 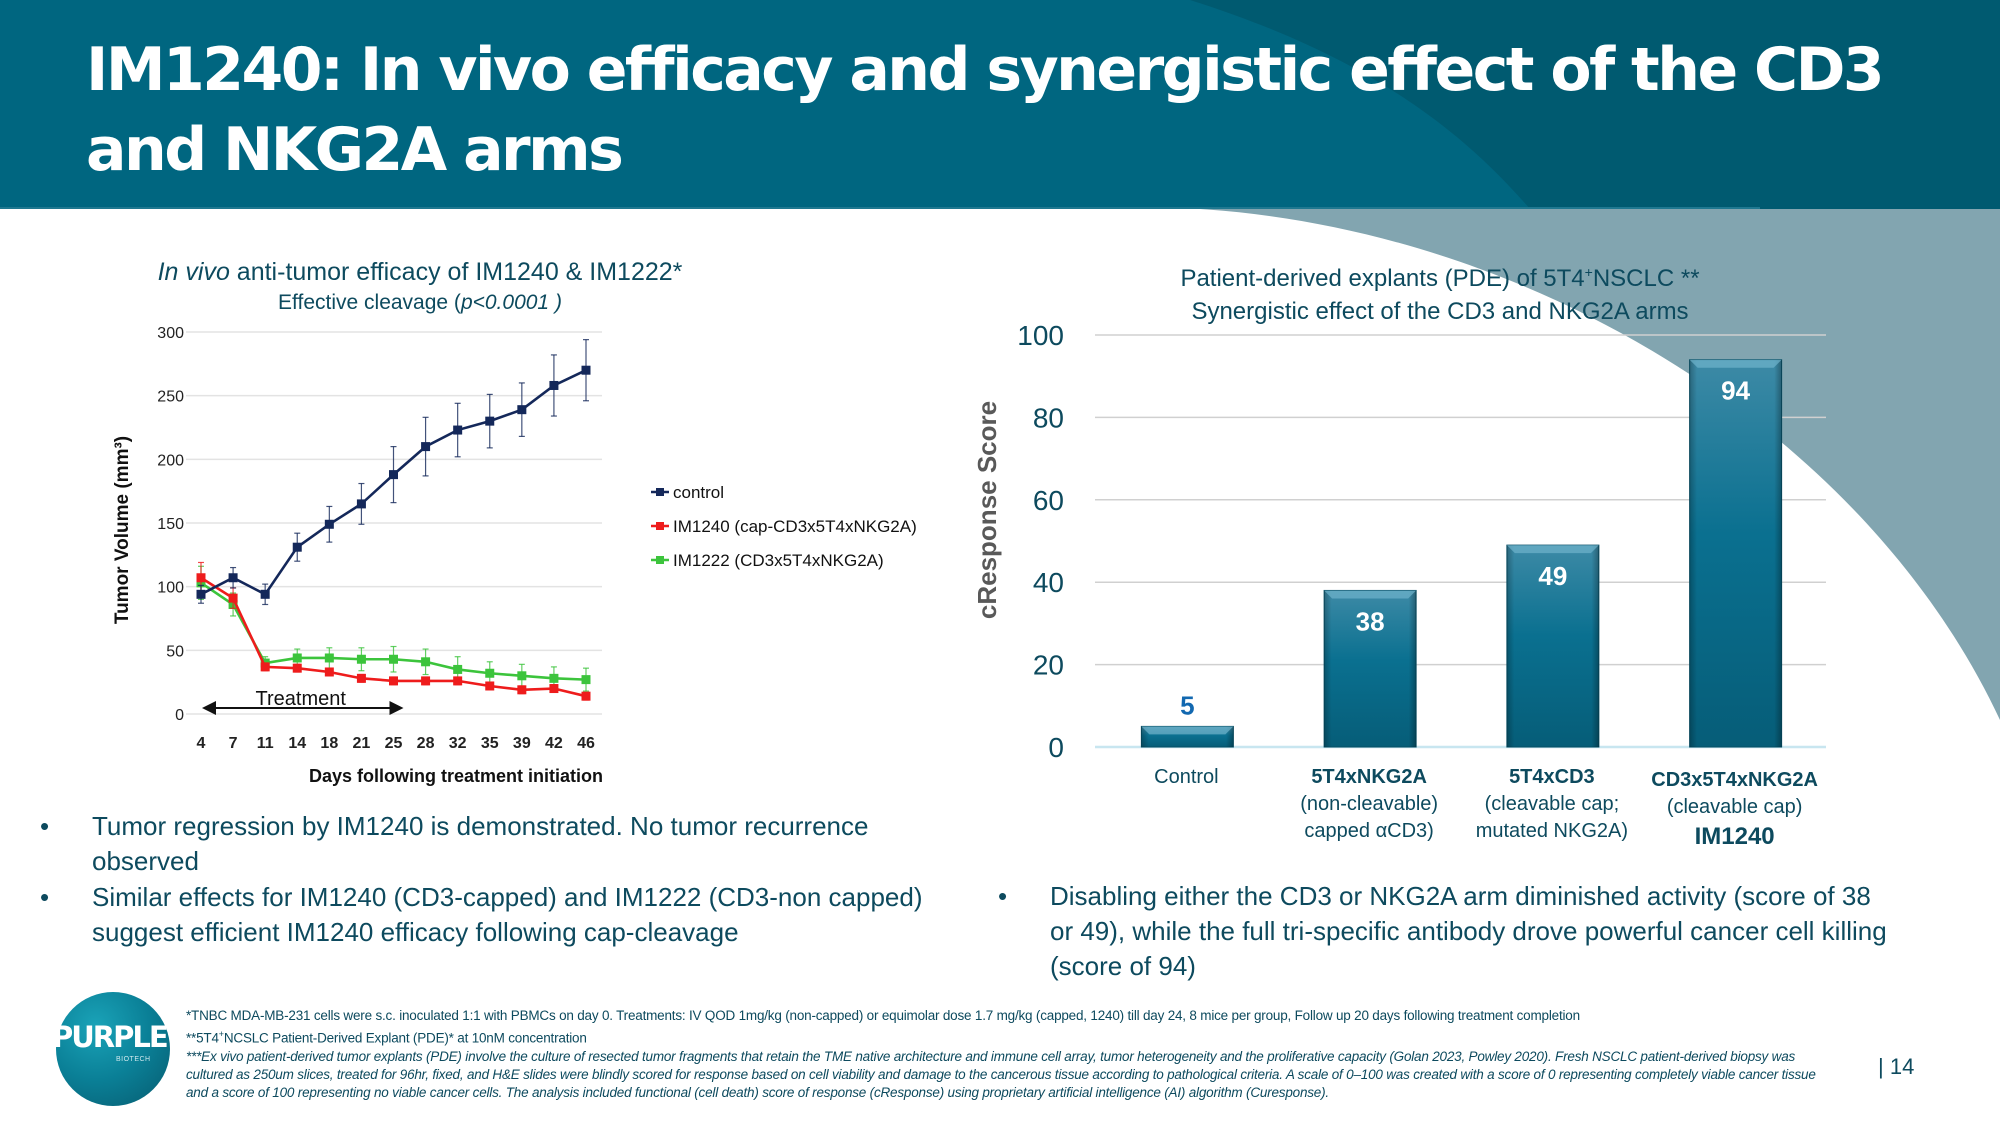 What do you see at coordinates (554, 743) in the screenshot?
I see `x-tick-label: 42` at bounding box center [554, 743].